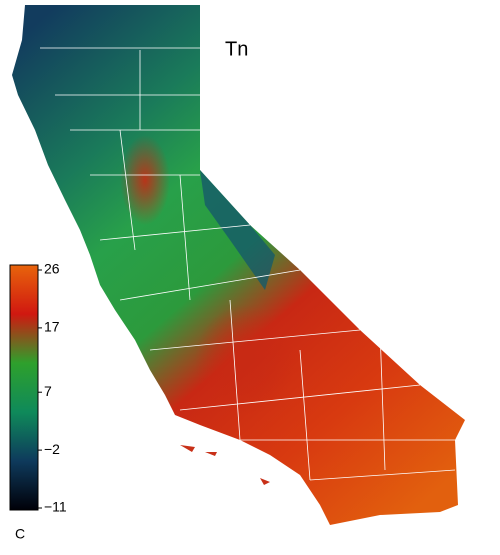 Image resolution: width=500 pixels, height=555 pixels. What do you see at coordinates (236, 49) in the screenshot?
I see `map-title: Tn` at bounding box center [236, 49].